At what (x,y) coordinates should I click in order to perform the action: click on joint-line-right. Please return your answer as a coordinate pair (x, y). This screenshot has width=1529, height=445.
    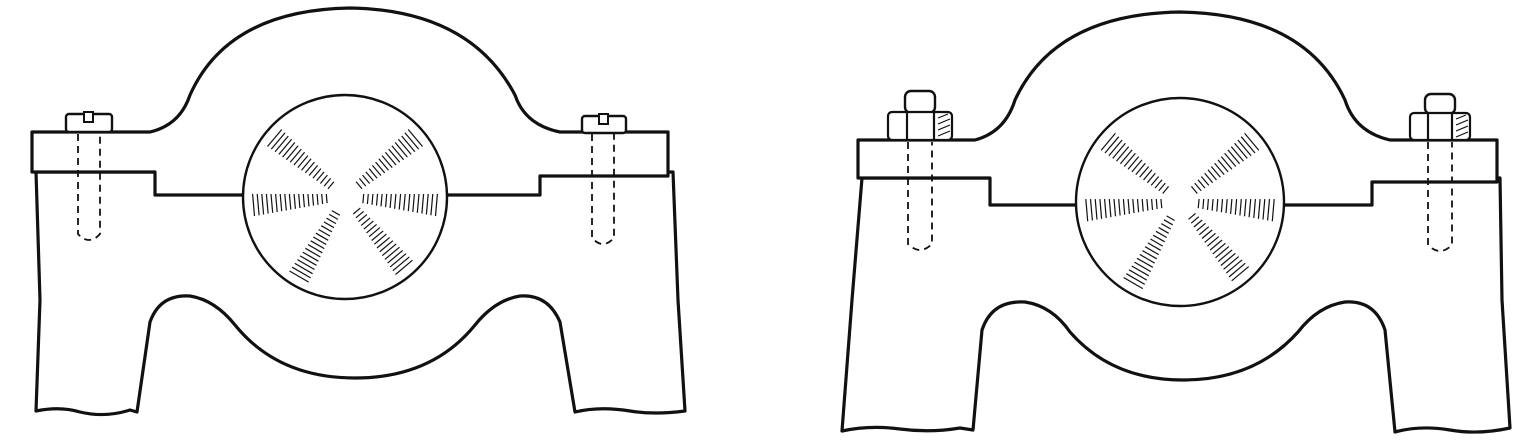
    Looking at the image, I should click on (1177, 191).